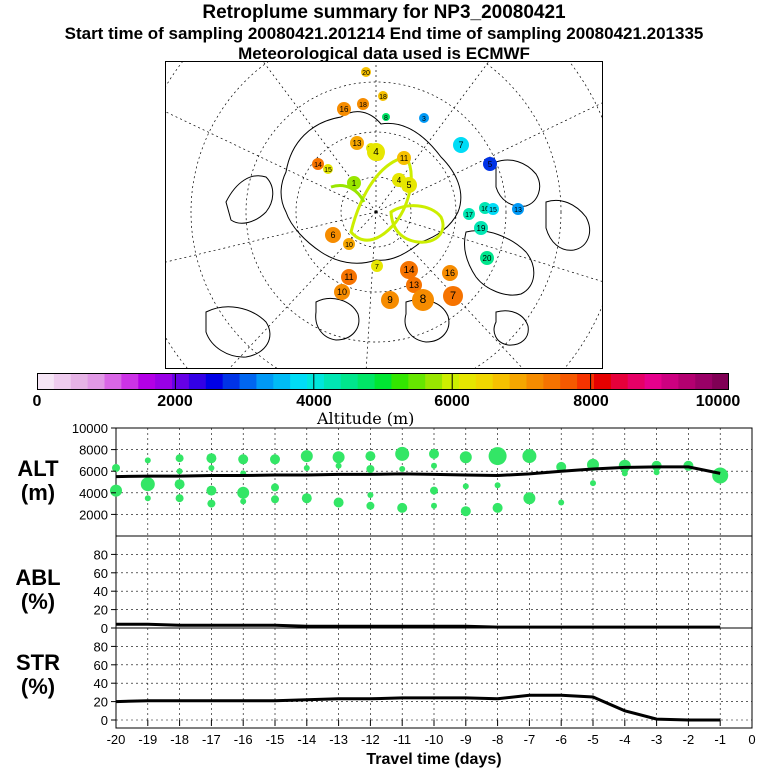 The height and width of the screenshot is (768, 768). Describe the element at coordinates (37, 577) in the screenshot. I see `abl-ylabel-1: ABL` at that location.